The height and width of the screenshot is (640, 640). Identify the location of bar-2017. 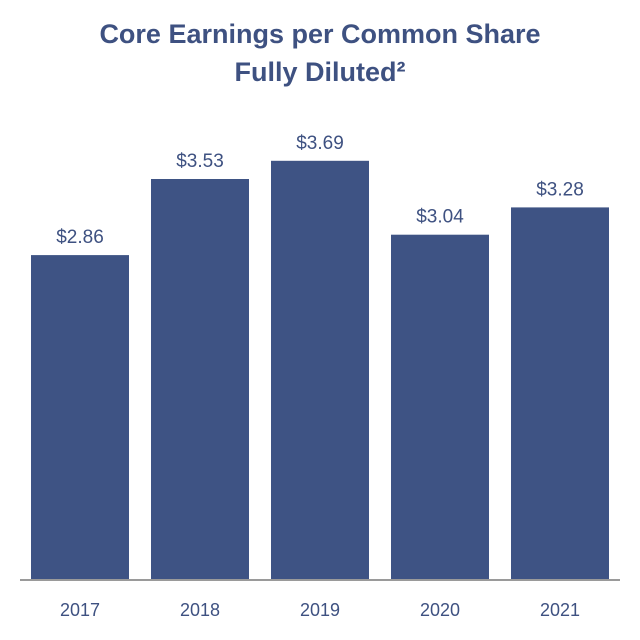
(80, 417).